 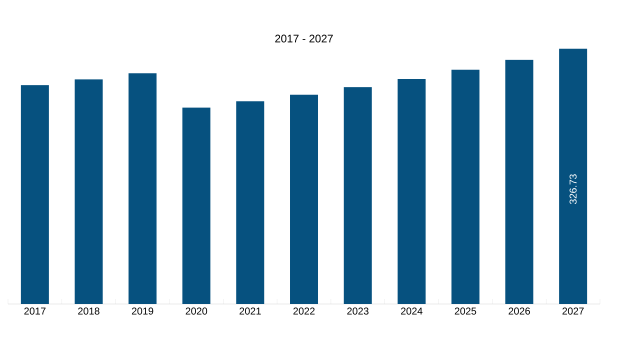 I want to click on x-tick-label: 2017, so click(x=35, y=311).